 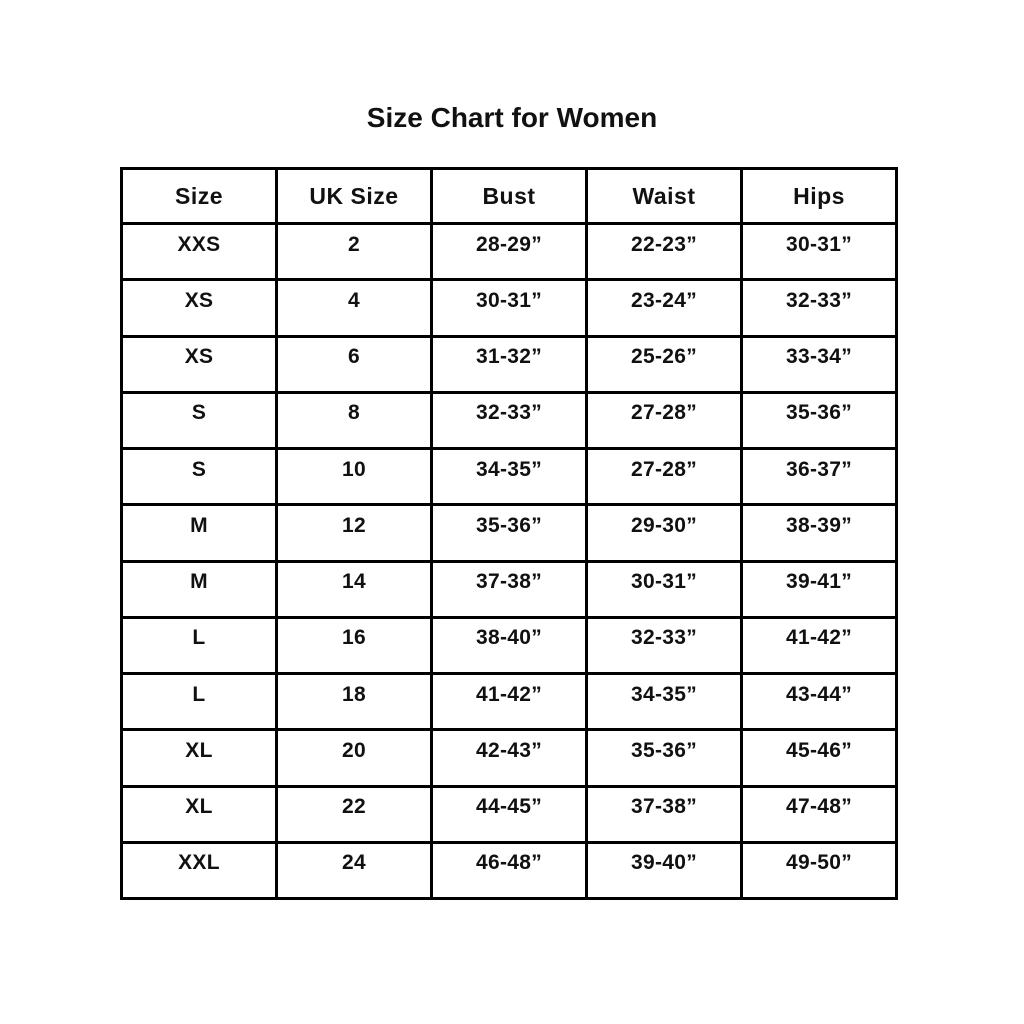 What do you see at coordinates (819, 308) in the screenshot?
I see `cell-hips: 32-33”` at bounding box center [819, 308].